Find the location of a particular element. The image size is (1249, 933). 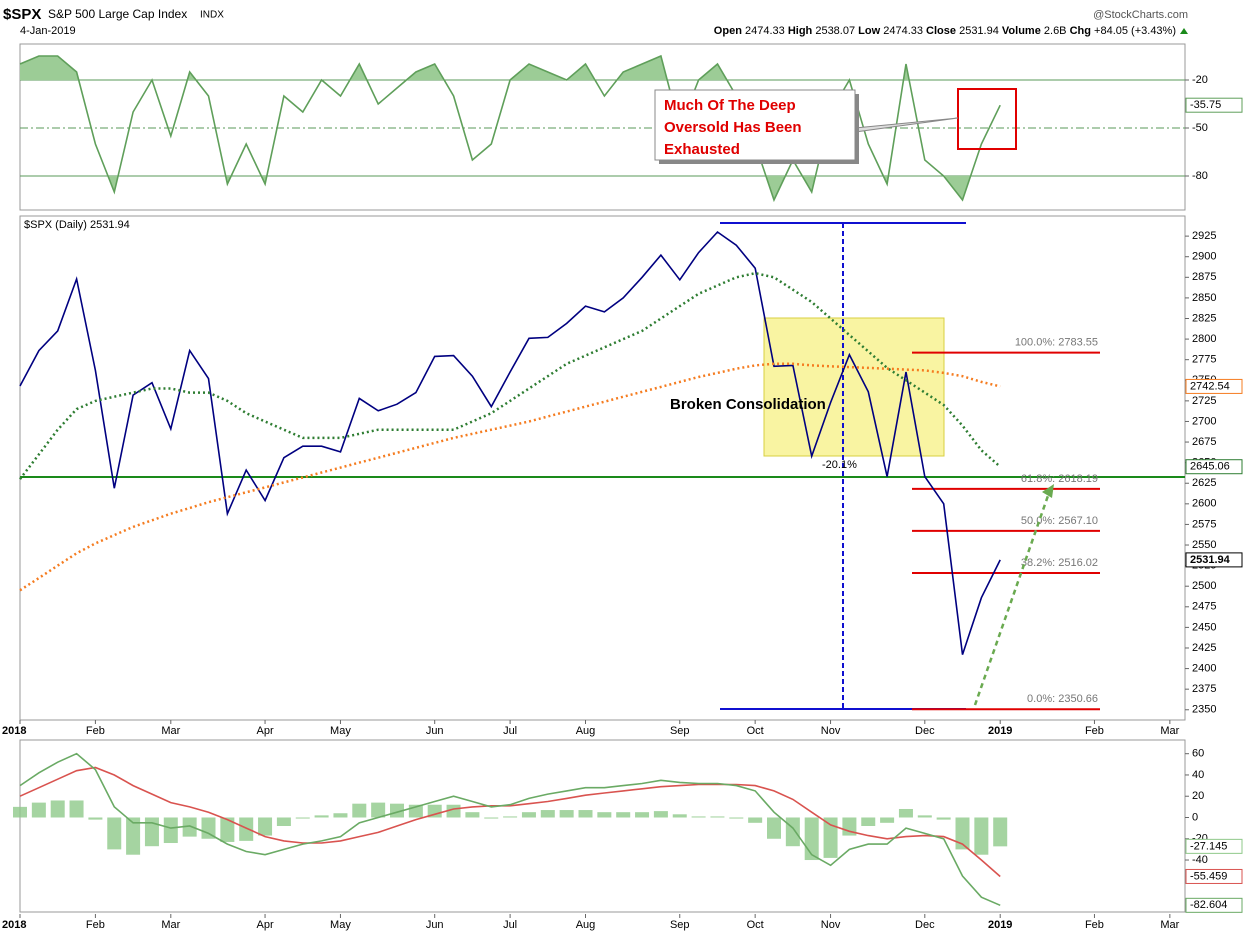

x-tick-label: Aug is located at coordinates (586, 925).